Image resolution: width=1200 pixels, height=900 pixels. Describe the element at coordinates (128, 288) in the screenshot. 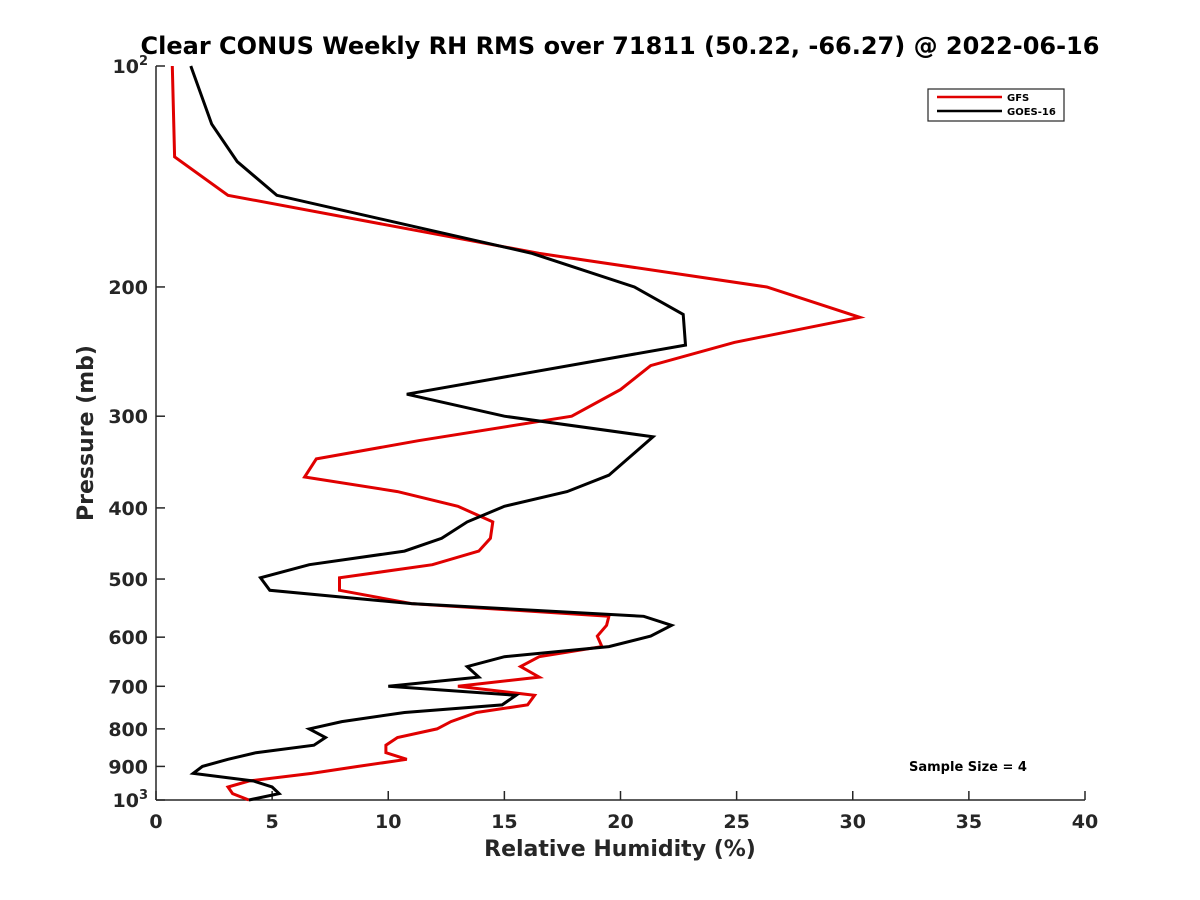

I see `y-tick-label: 200` at that location.